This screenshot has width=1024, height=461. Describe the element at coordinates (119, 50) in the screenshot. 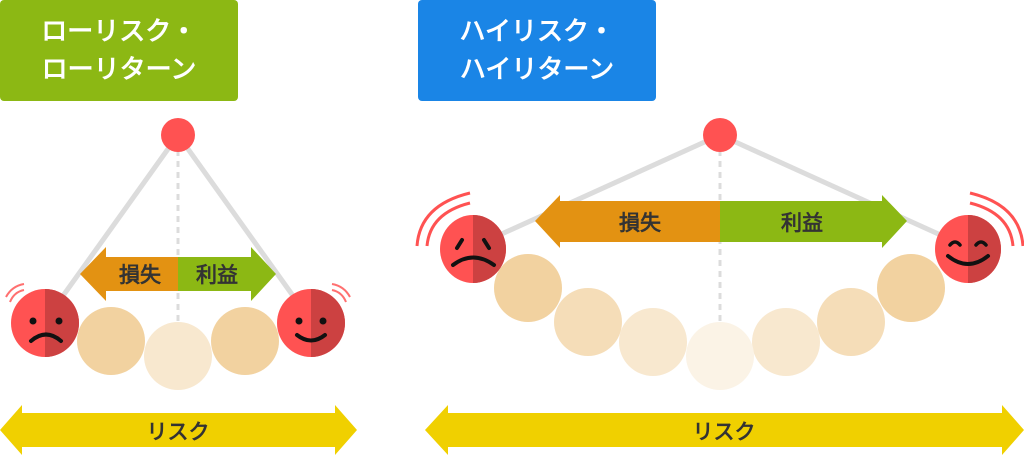

I see `low-risk-title-box: ローリスク・ ローリターン` at that location.